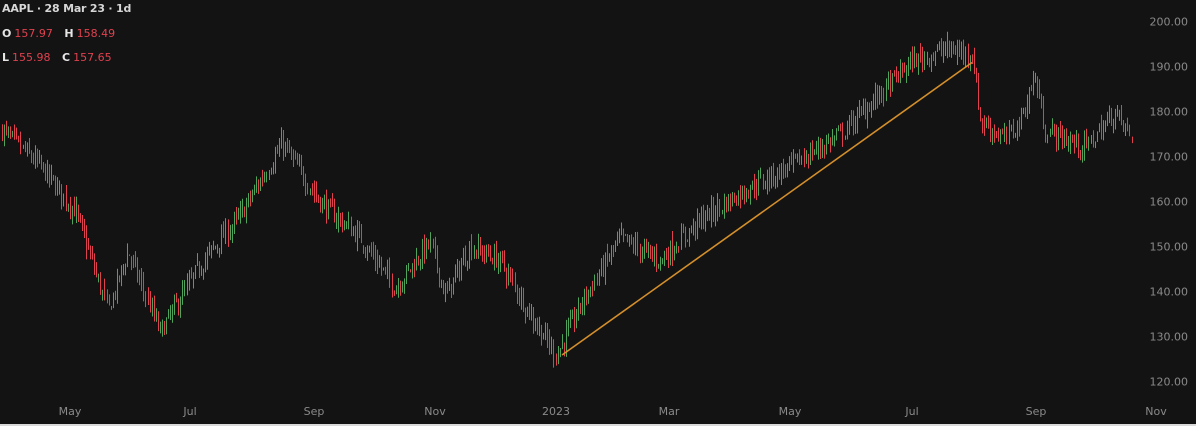 The image size is (1196, 426). What do you see at coordinates (92, 57) in the screenshot?
I see `close-value: 157.65` at bounding box center [92, 57].